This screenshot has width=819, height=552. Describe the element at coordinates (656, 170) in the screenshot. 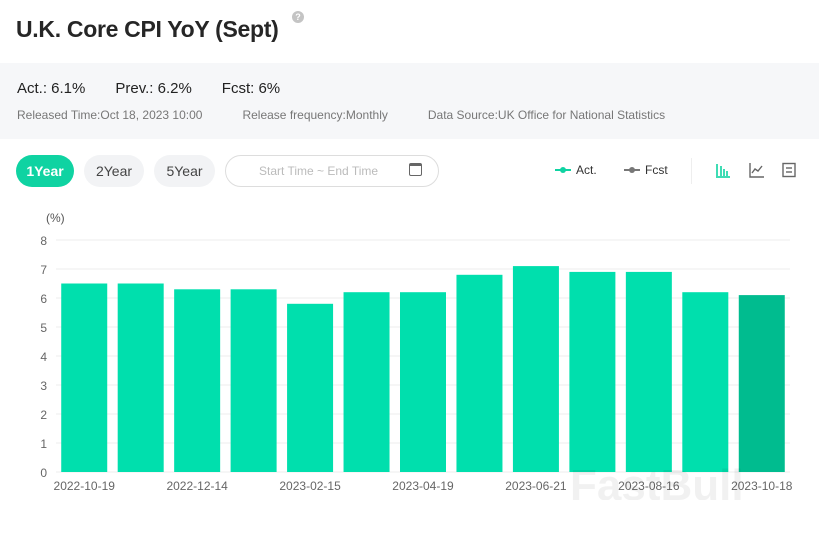

I see `legend-fcst-label: Fcst` at that location.